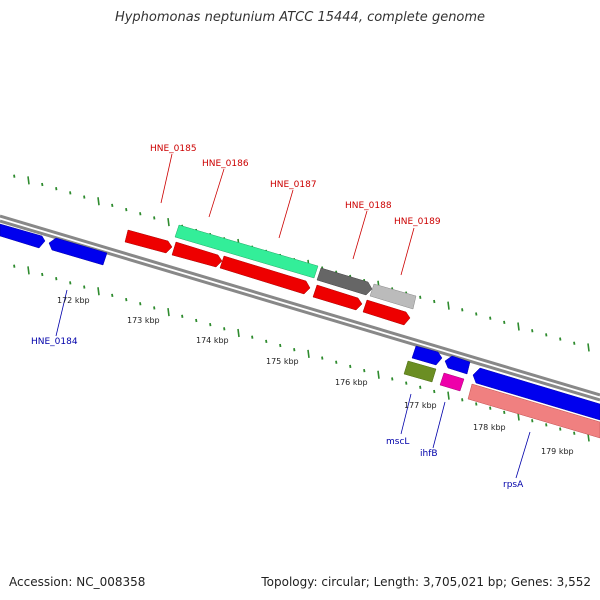 The width and height of the screenshot is (600, 600). What do you see at coordinates (54, 342) in the screenshot?
I see `gene-label-hne-0184: HNE_0184` at bounding box center [54, 342].